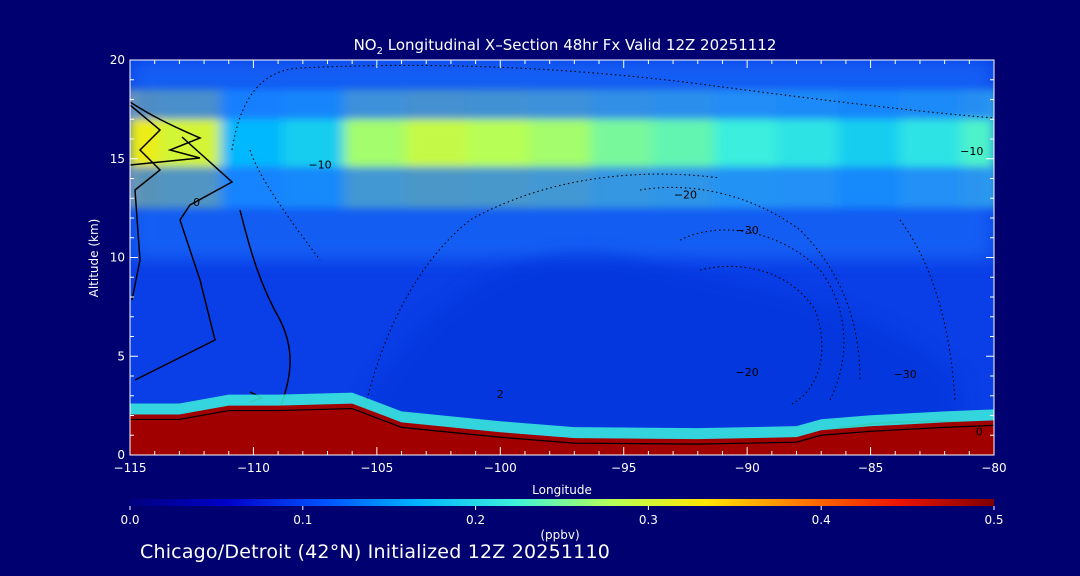 Image resolution: width=1080 pixels, height=576 pixels. I want to click on colorbar-tick-label: 0.5, so click(993, 520).